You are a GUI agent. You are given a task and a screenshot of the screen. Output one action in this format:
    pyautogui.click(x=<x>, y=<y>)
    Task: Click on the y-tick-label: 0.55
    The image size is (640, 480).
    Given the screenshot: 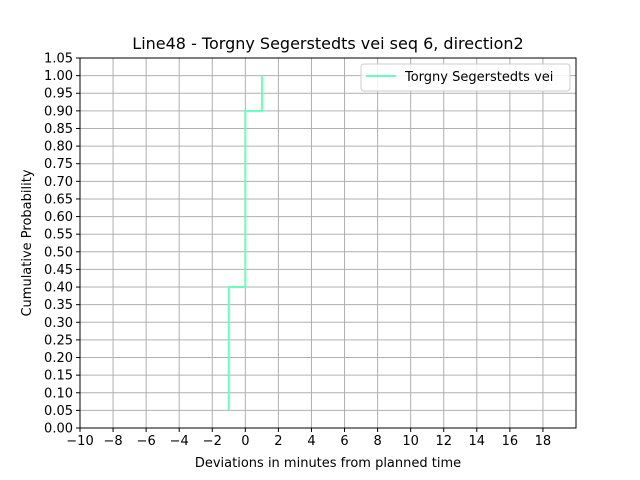 What is the action you would take?
    pyautogui.click(x=58, y=235)
    